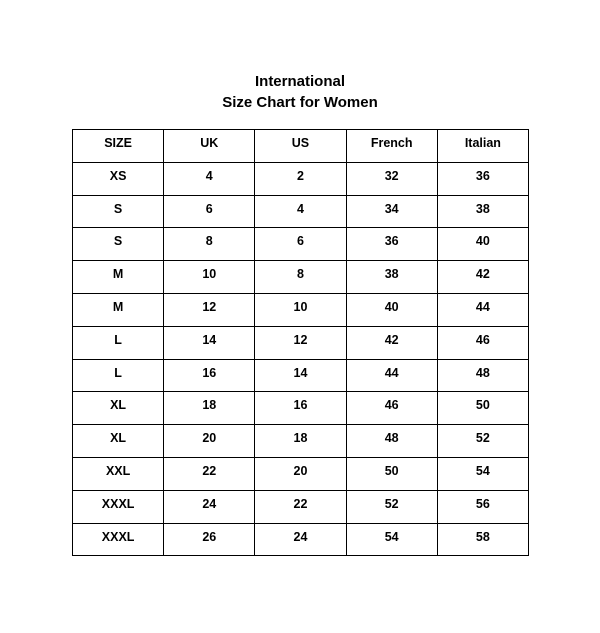 The width and height of the screenshot is (600, 633). I want to click on table-cell: 34, so click(391, 211).